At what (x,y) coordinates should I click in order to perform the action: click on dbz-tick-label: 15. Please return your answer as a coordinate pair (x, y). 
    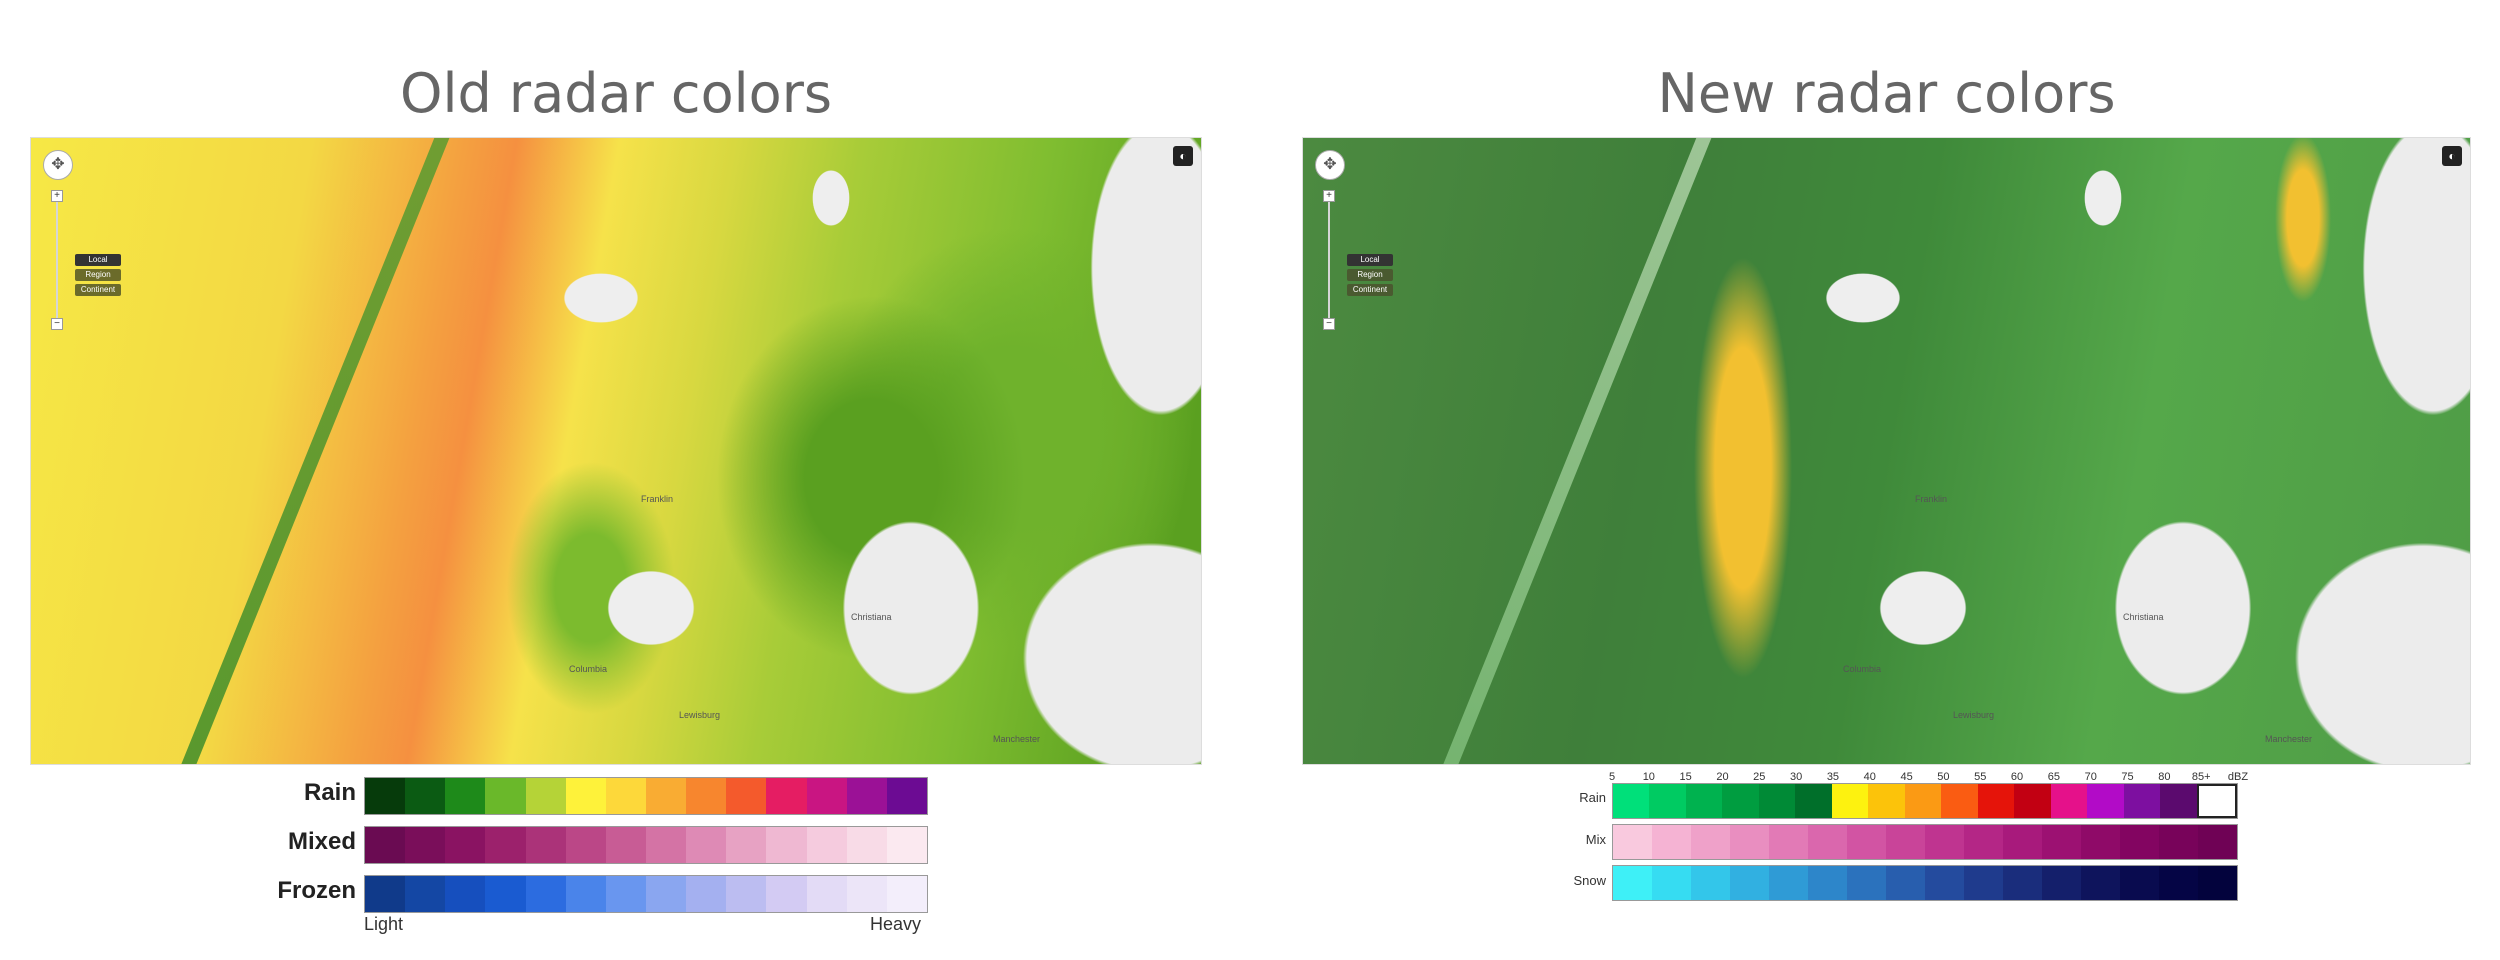
    Looking at the image, I should click on (1685, 777).